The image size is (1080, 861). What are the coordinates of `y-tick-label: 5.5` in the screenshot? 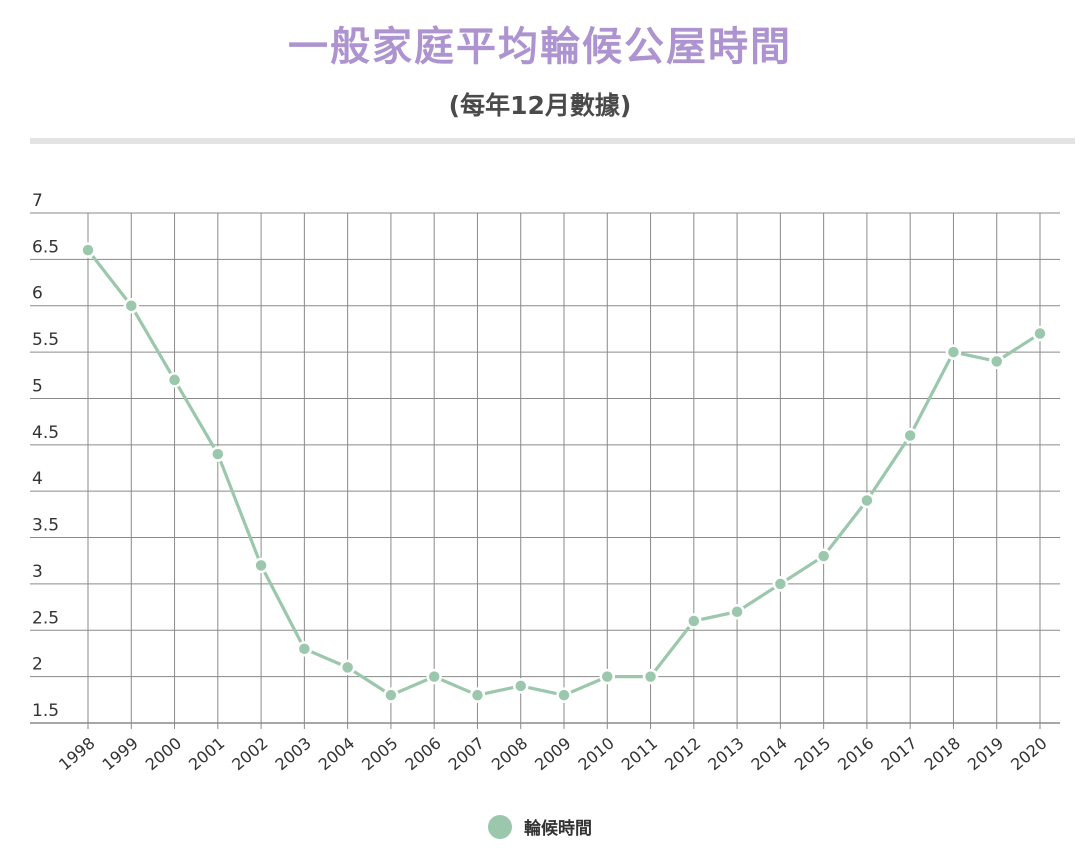 It's located at (45, 340).